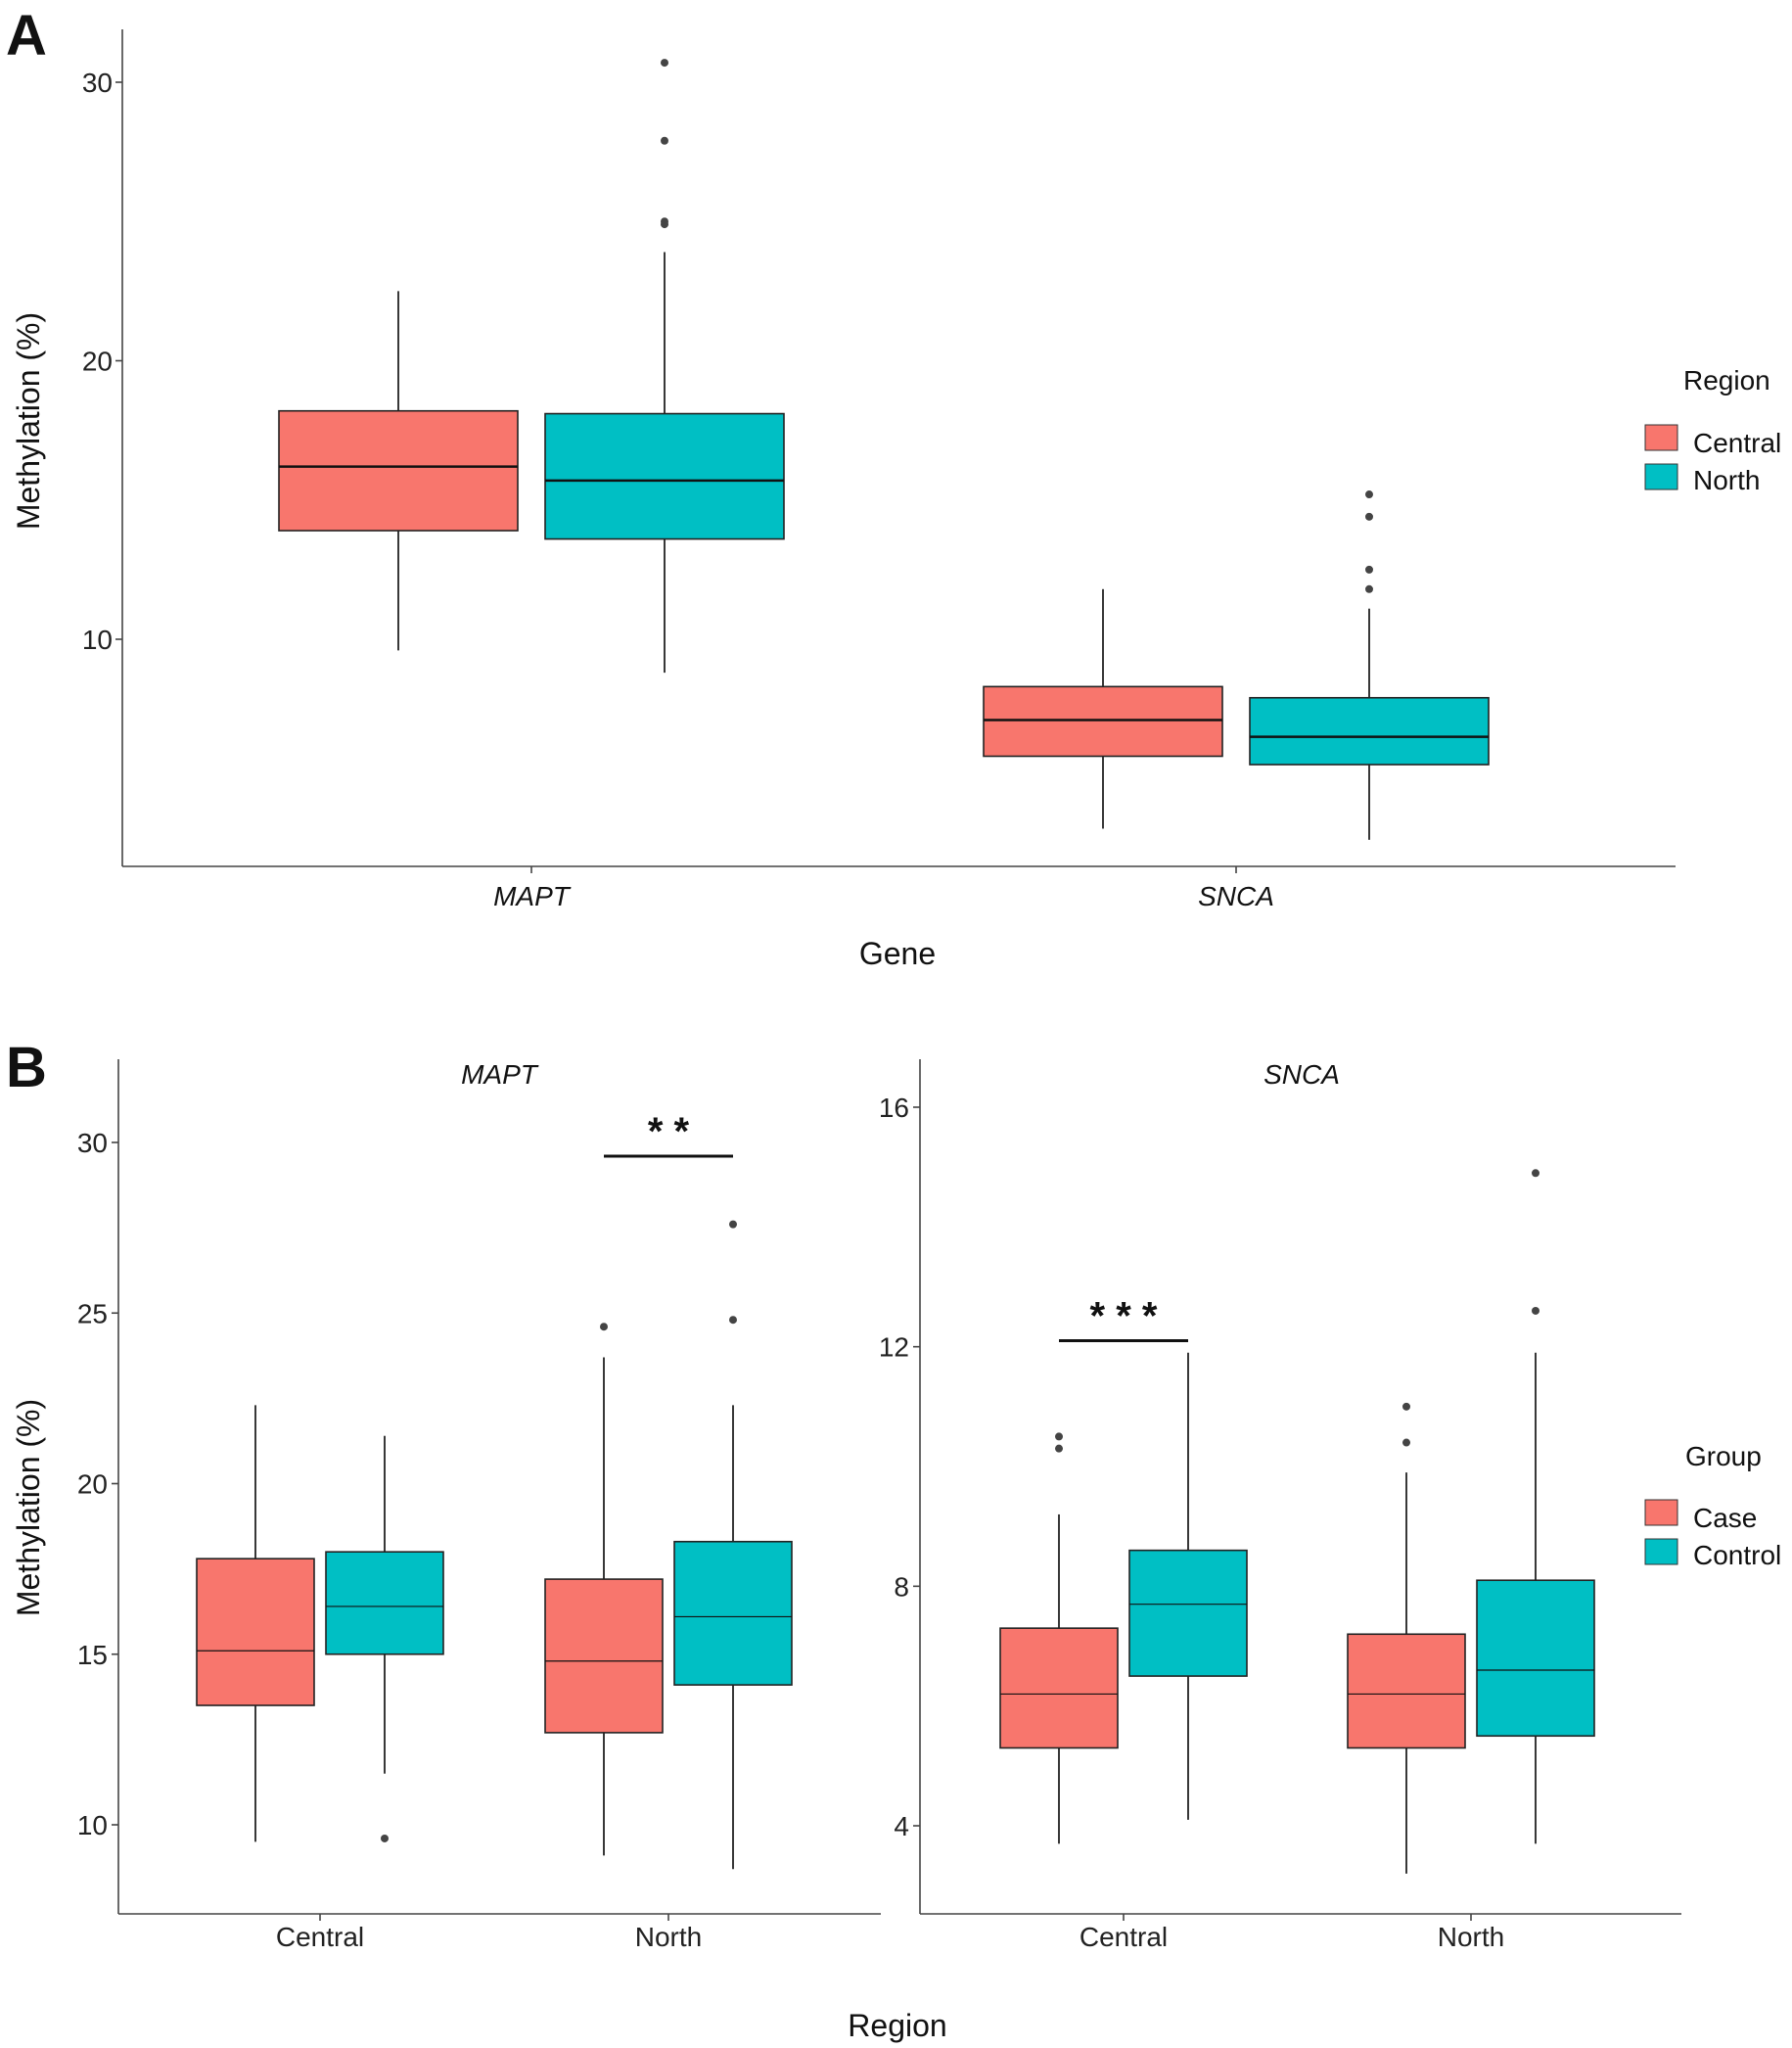 The width and height of the screenshot is (1792, 2048). I want to click on panel-a-x-axis-title: Gene, so click(897, 953).